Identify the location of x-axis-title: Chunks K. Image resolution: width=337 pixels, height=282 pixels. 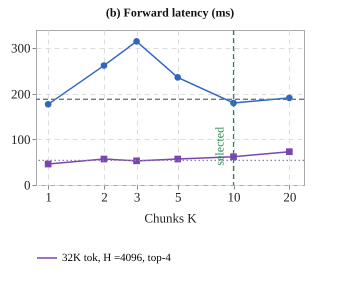
(171, 218).